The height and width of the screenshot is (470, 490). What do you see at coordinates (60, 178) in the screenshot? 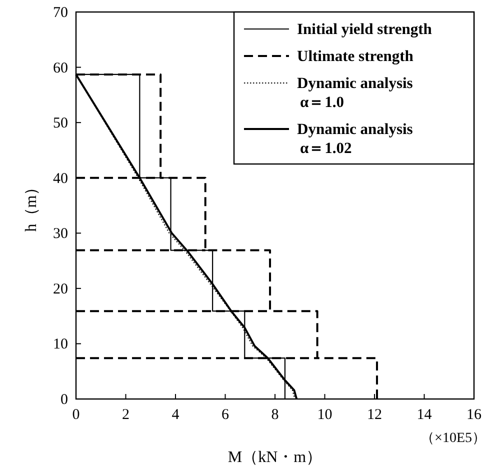
I see `y-tick-label: 40` at bounding box center [60, 178].